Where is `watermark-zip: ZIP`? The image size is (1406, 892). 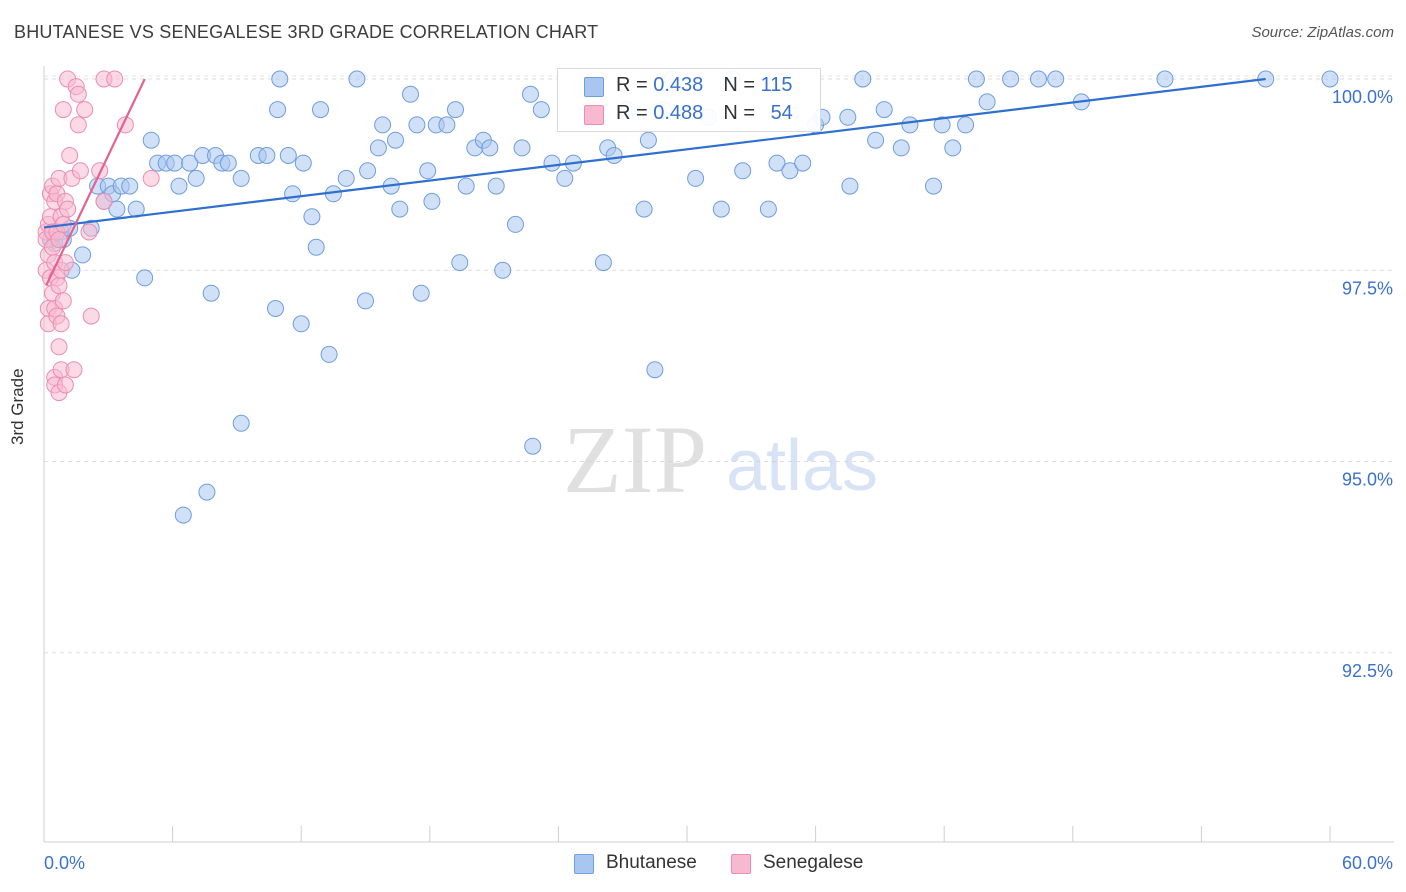
watermark-zip: ZIP is located at coordinates (635, 459).